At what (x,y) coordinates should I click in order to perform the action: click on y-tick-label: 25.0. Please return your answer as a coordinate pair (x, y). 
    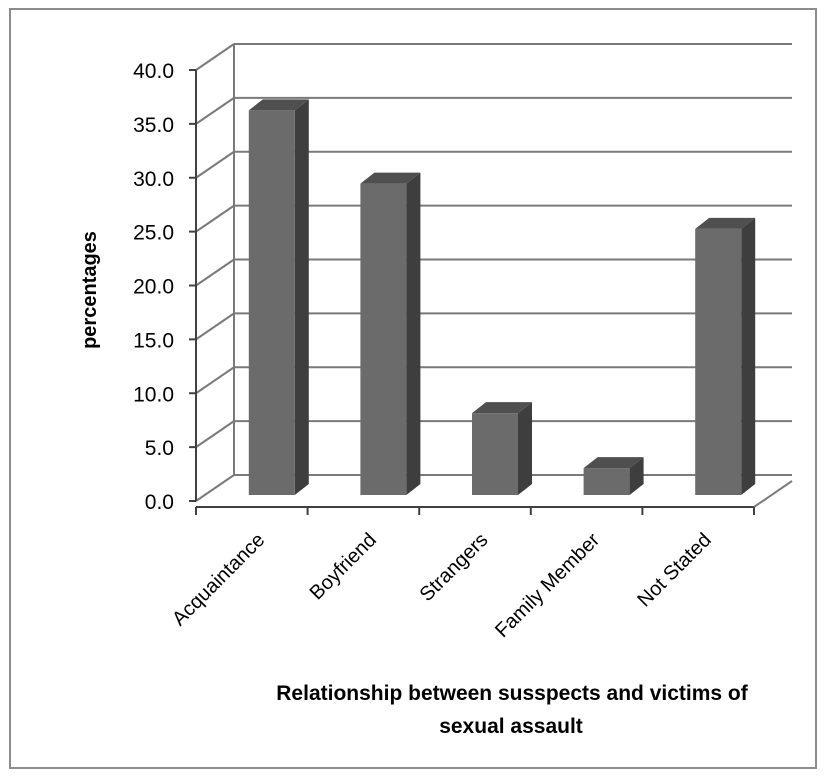
    Looking at the image, I should click on (153, 233).